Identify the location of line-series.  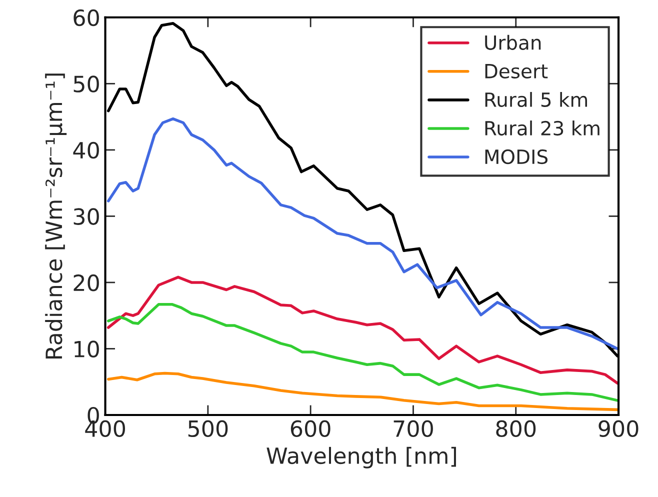
(362, 392).